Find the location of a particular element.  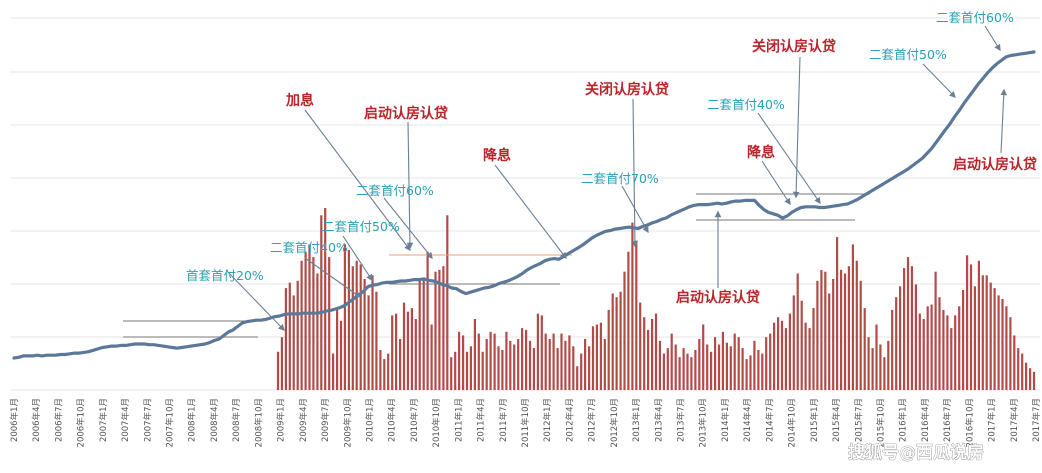

x-tick-label: 2013年7月 is located at coordinates (681, 420).